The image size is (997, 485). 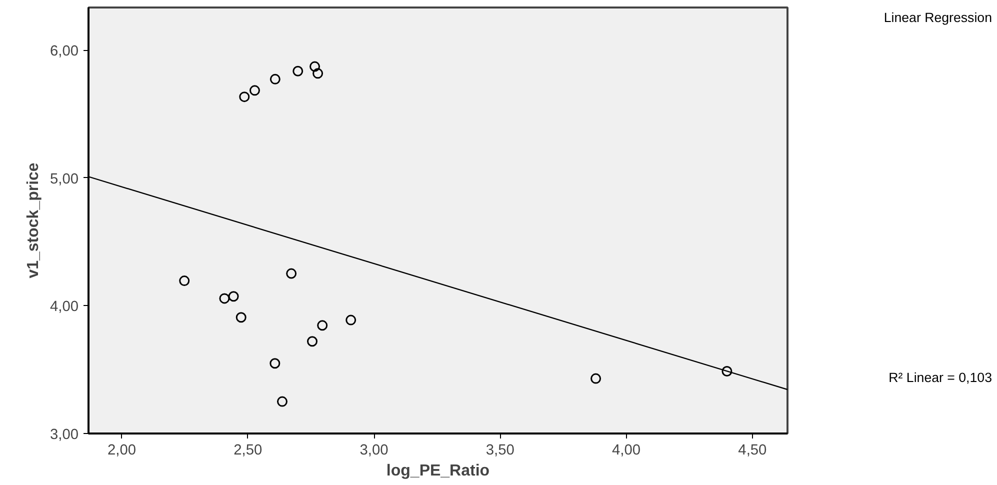 What do you see at coordinates (500, 450) in the screenshot?
I see `x-tick-label: 3,50` at bounding box center [500, 450].